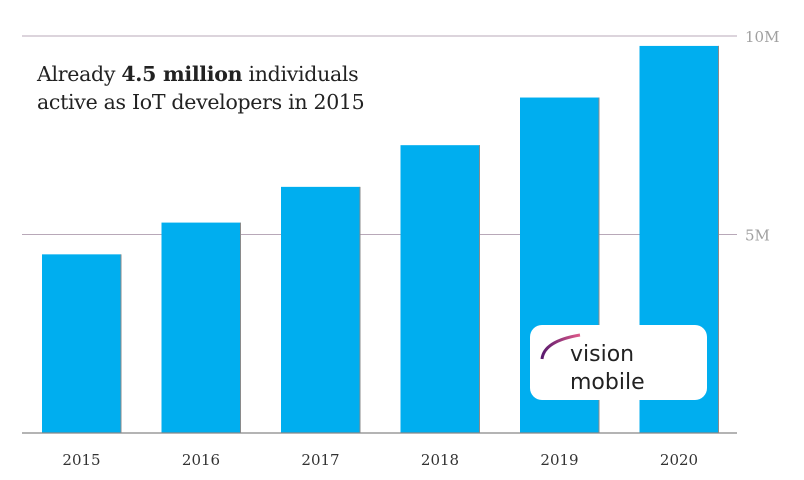  I want to click on x-tick-label: 2015, so click(81, 460).